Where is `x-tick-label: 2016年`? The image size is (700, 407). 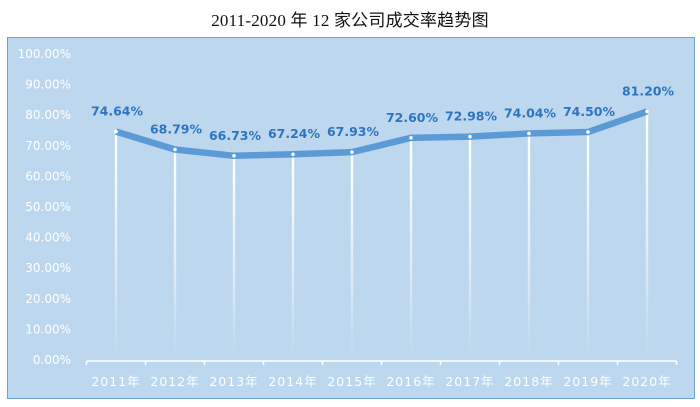
x-tick-label: 2016年 is located at coordinates (410, 381).